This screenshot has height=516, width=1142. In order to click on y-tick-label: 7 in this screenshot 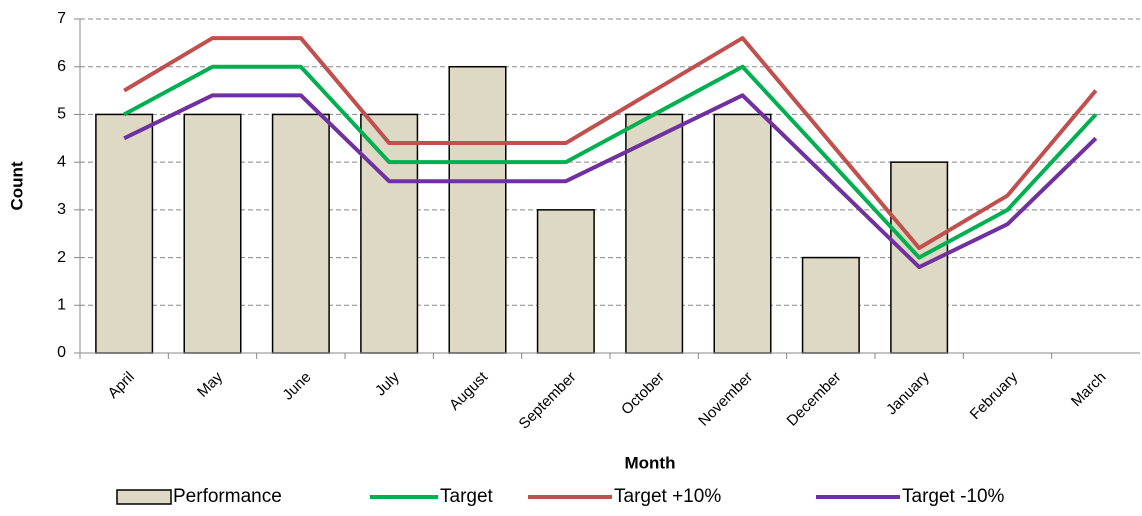, I will do `click(61, 18)`.